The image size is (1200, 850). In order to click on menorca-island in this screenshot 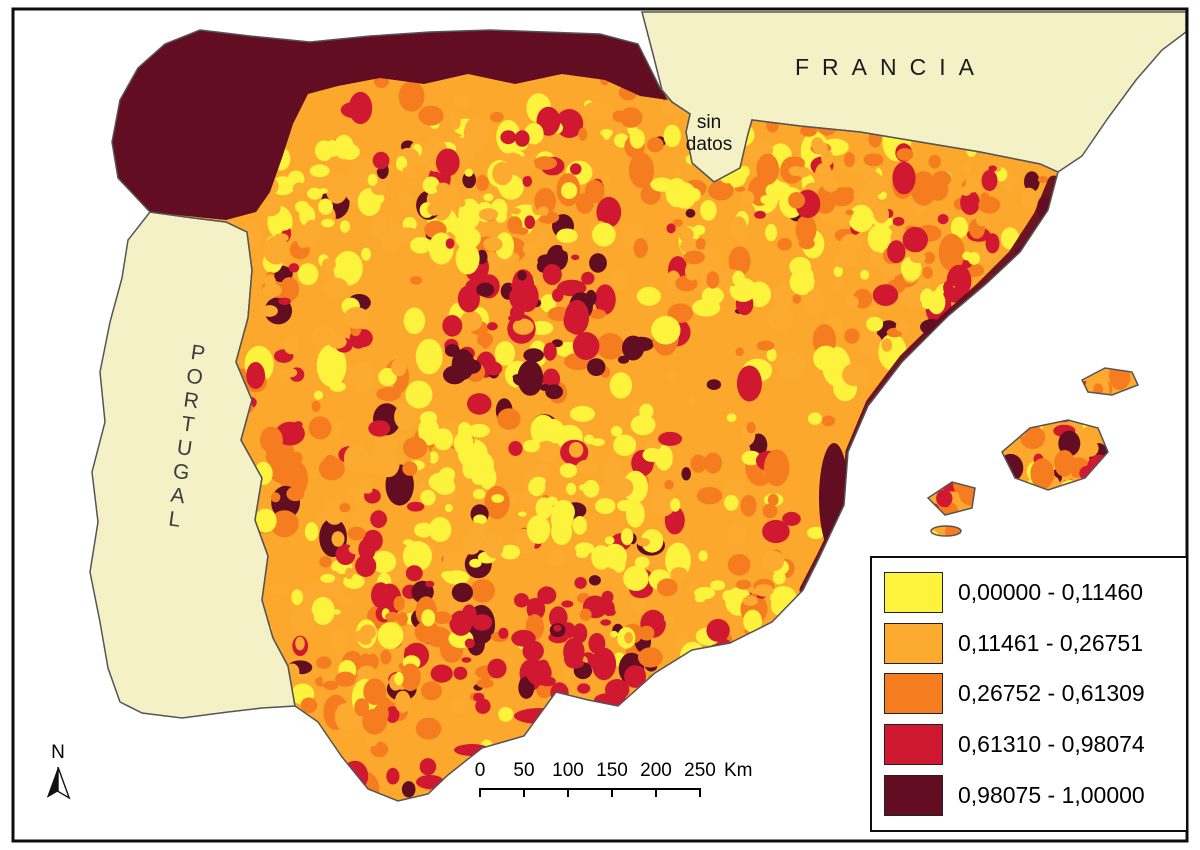, I will do `click(1110, 381)`.